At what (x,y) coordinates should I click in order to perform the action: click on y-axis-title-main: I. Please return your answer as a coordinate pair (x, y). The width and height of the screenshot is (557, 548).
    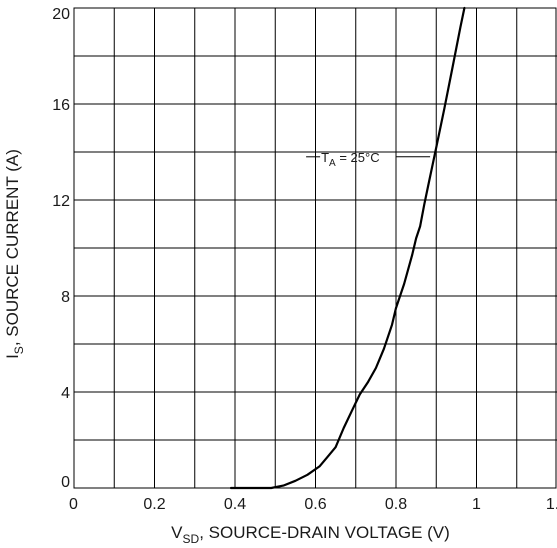
    Looking at the image, I should click on (12, 356).